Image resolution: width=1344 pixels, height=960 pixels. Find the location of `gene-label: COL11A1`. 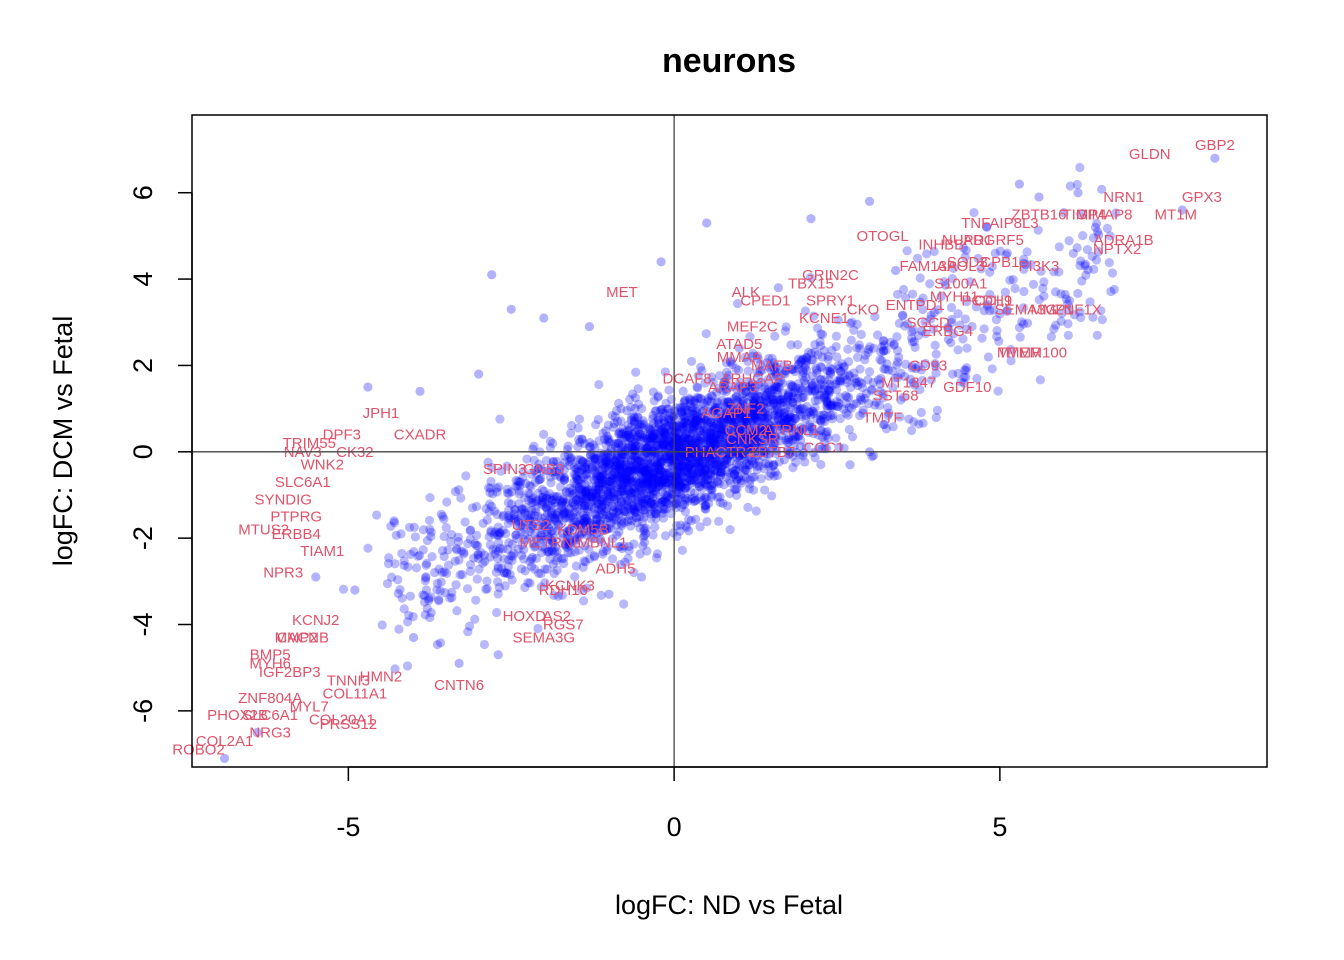

gene-label: COL11A1 is located at coordinates (354, 694).